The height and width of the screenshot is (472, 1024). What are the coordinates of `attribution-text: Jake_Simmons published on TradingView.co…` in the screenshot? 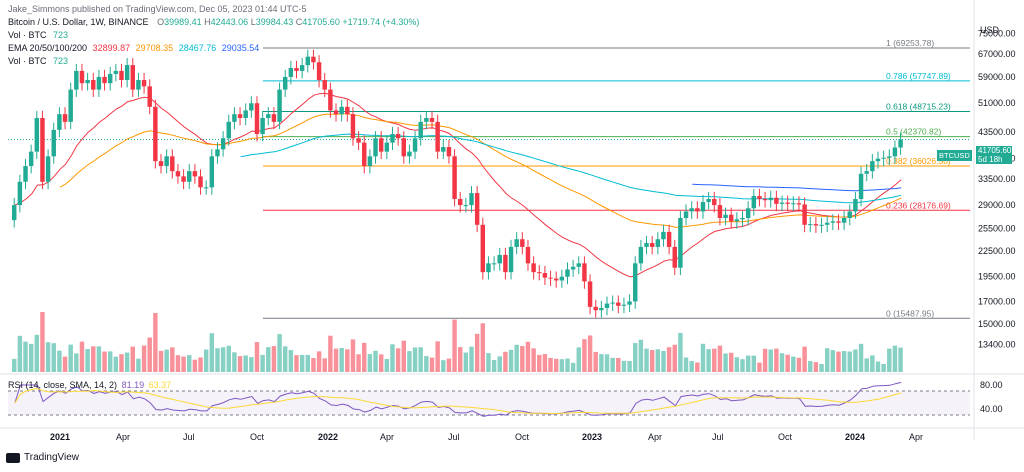 It's located at (157, 9).